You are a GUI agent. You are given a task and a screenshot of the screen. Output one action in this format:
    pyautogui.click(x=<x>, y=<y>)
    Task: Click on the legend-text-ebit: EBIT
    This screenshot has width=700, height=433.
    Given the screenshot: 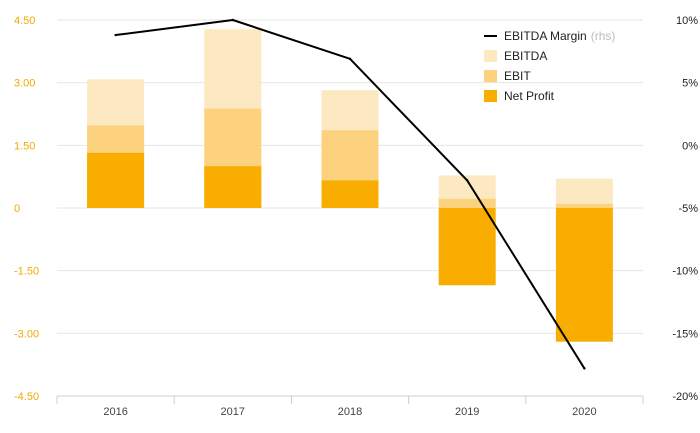 What is the action you would take?
    pyautogui.click(x=517, y=76)
    